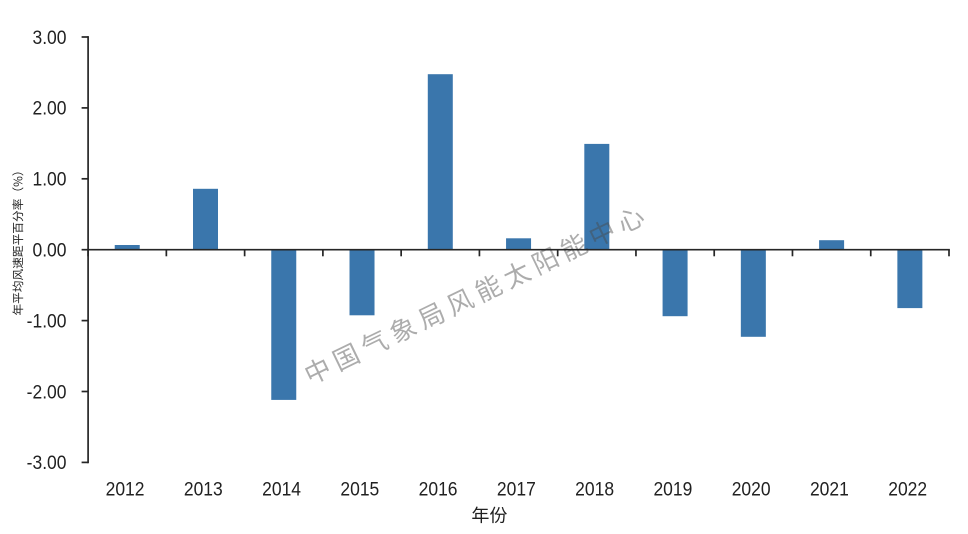 This screenshot has height=534, width=968. I want to click on svg-text: 1.00, so click(49, 179).